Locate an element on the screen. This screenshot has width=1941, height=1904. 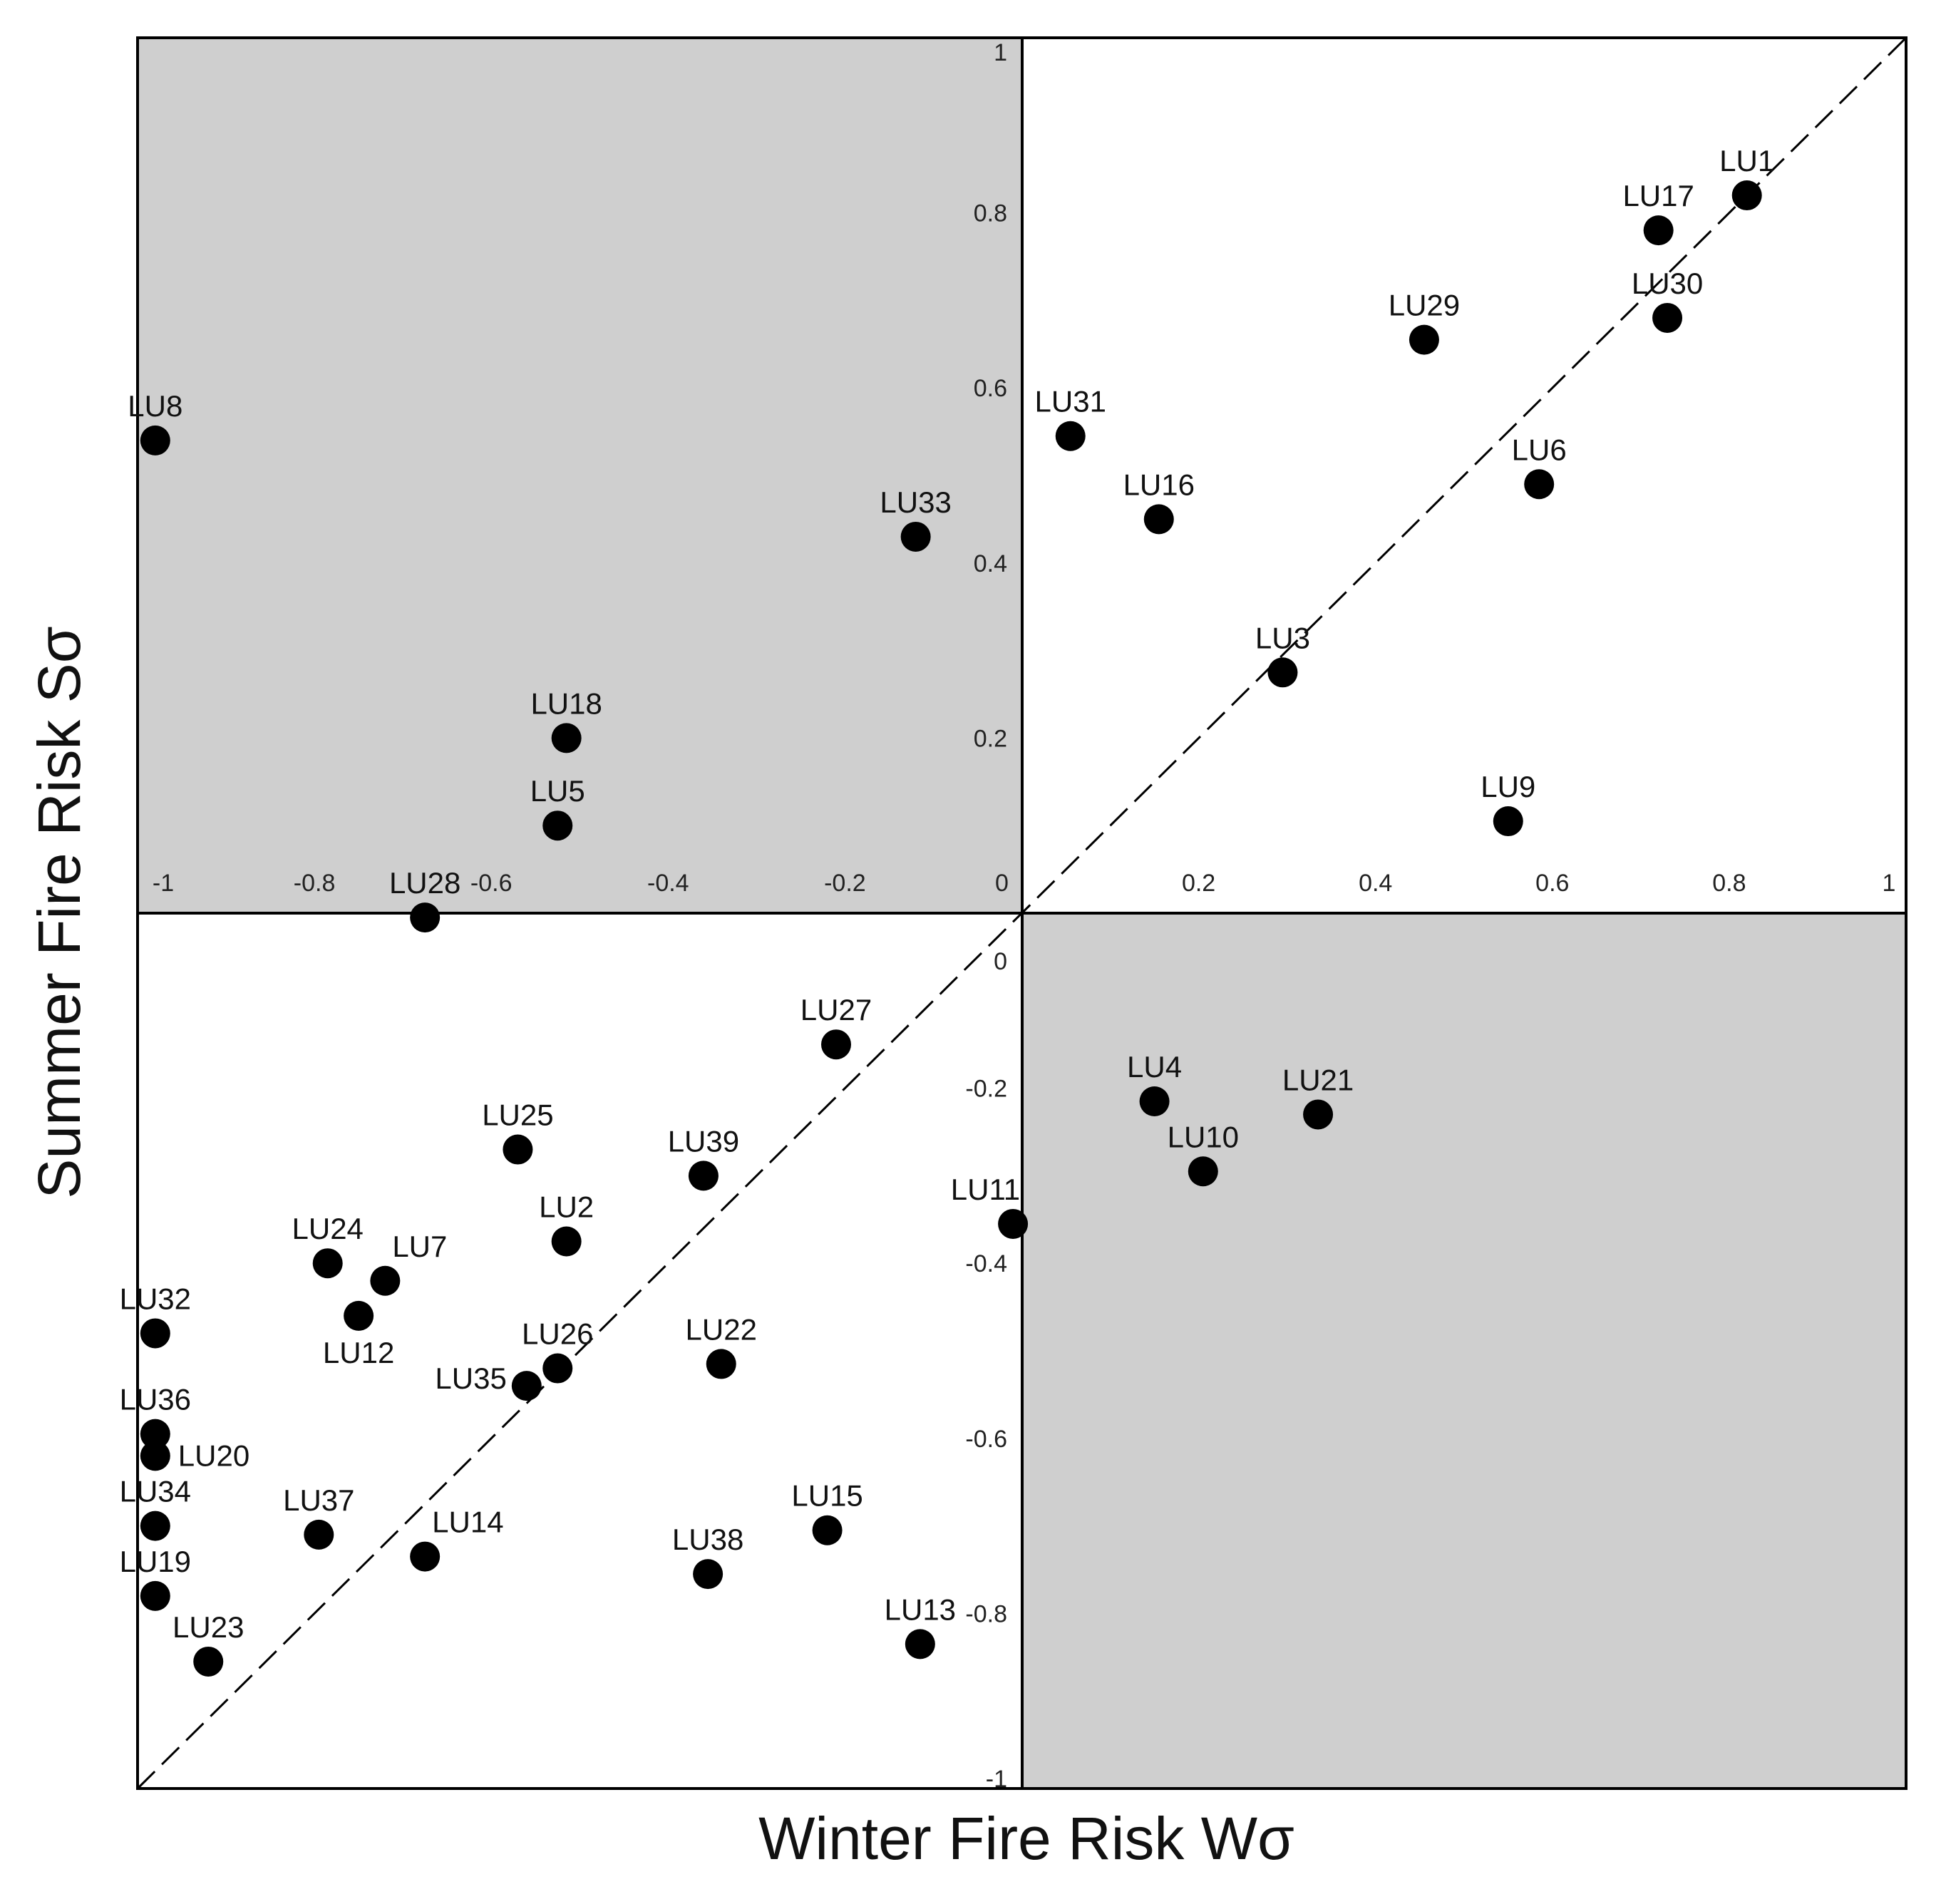
point-label-lu21: LU21 is located at coordinates (1318, 1079).